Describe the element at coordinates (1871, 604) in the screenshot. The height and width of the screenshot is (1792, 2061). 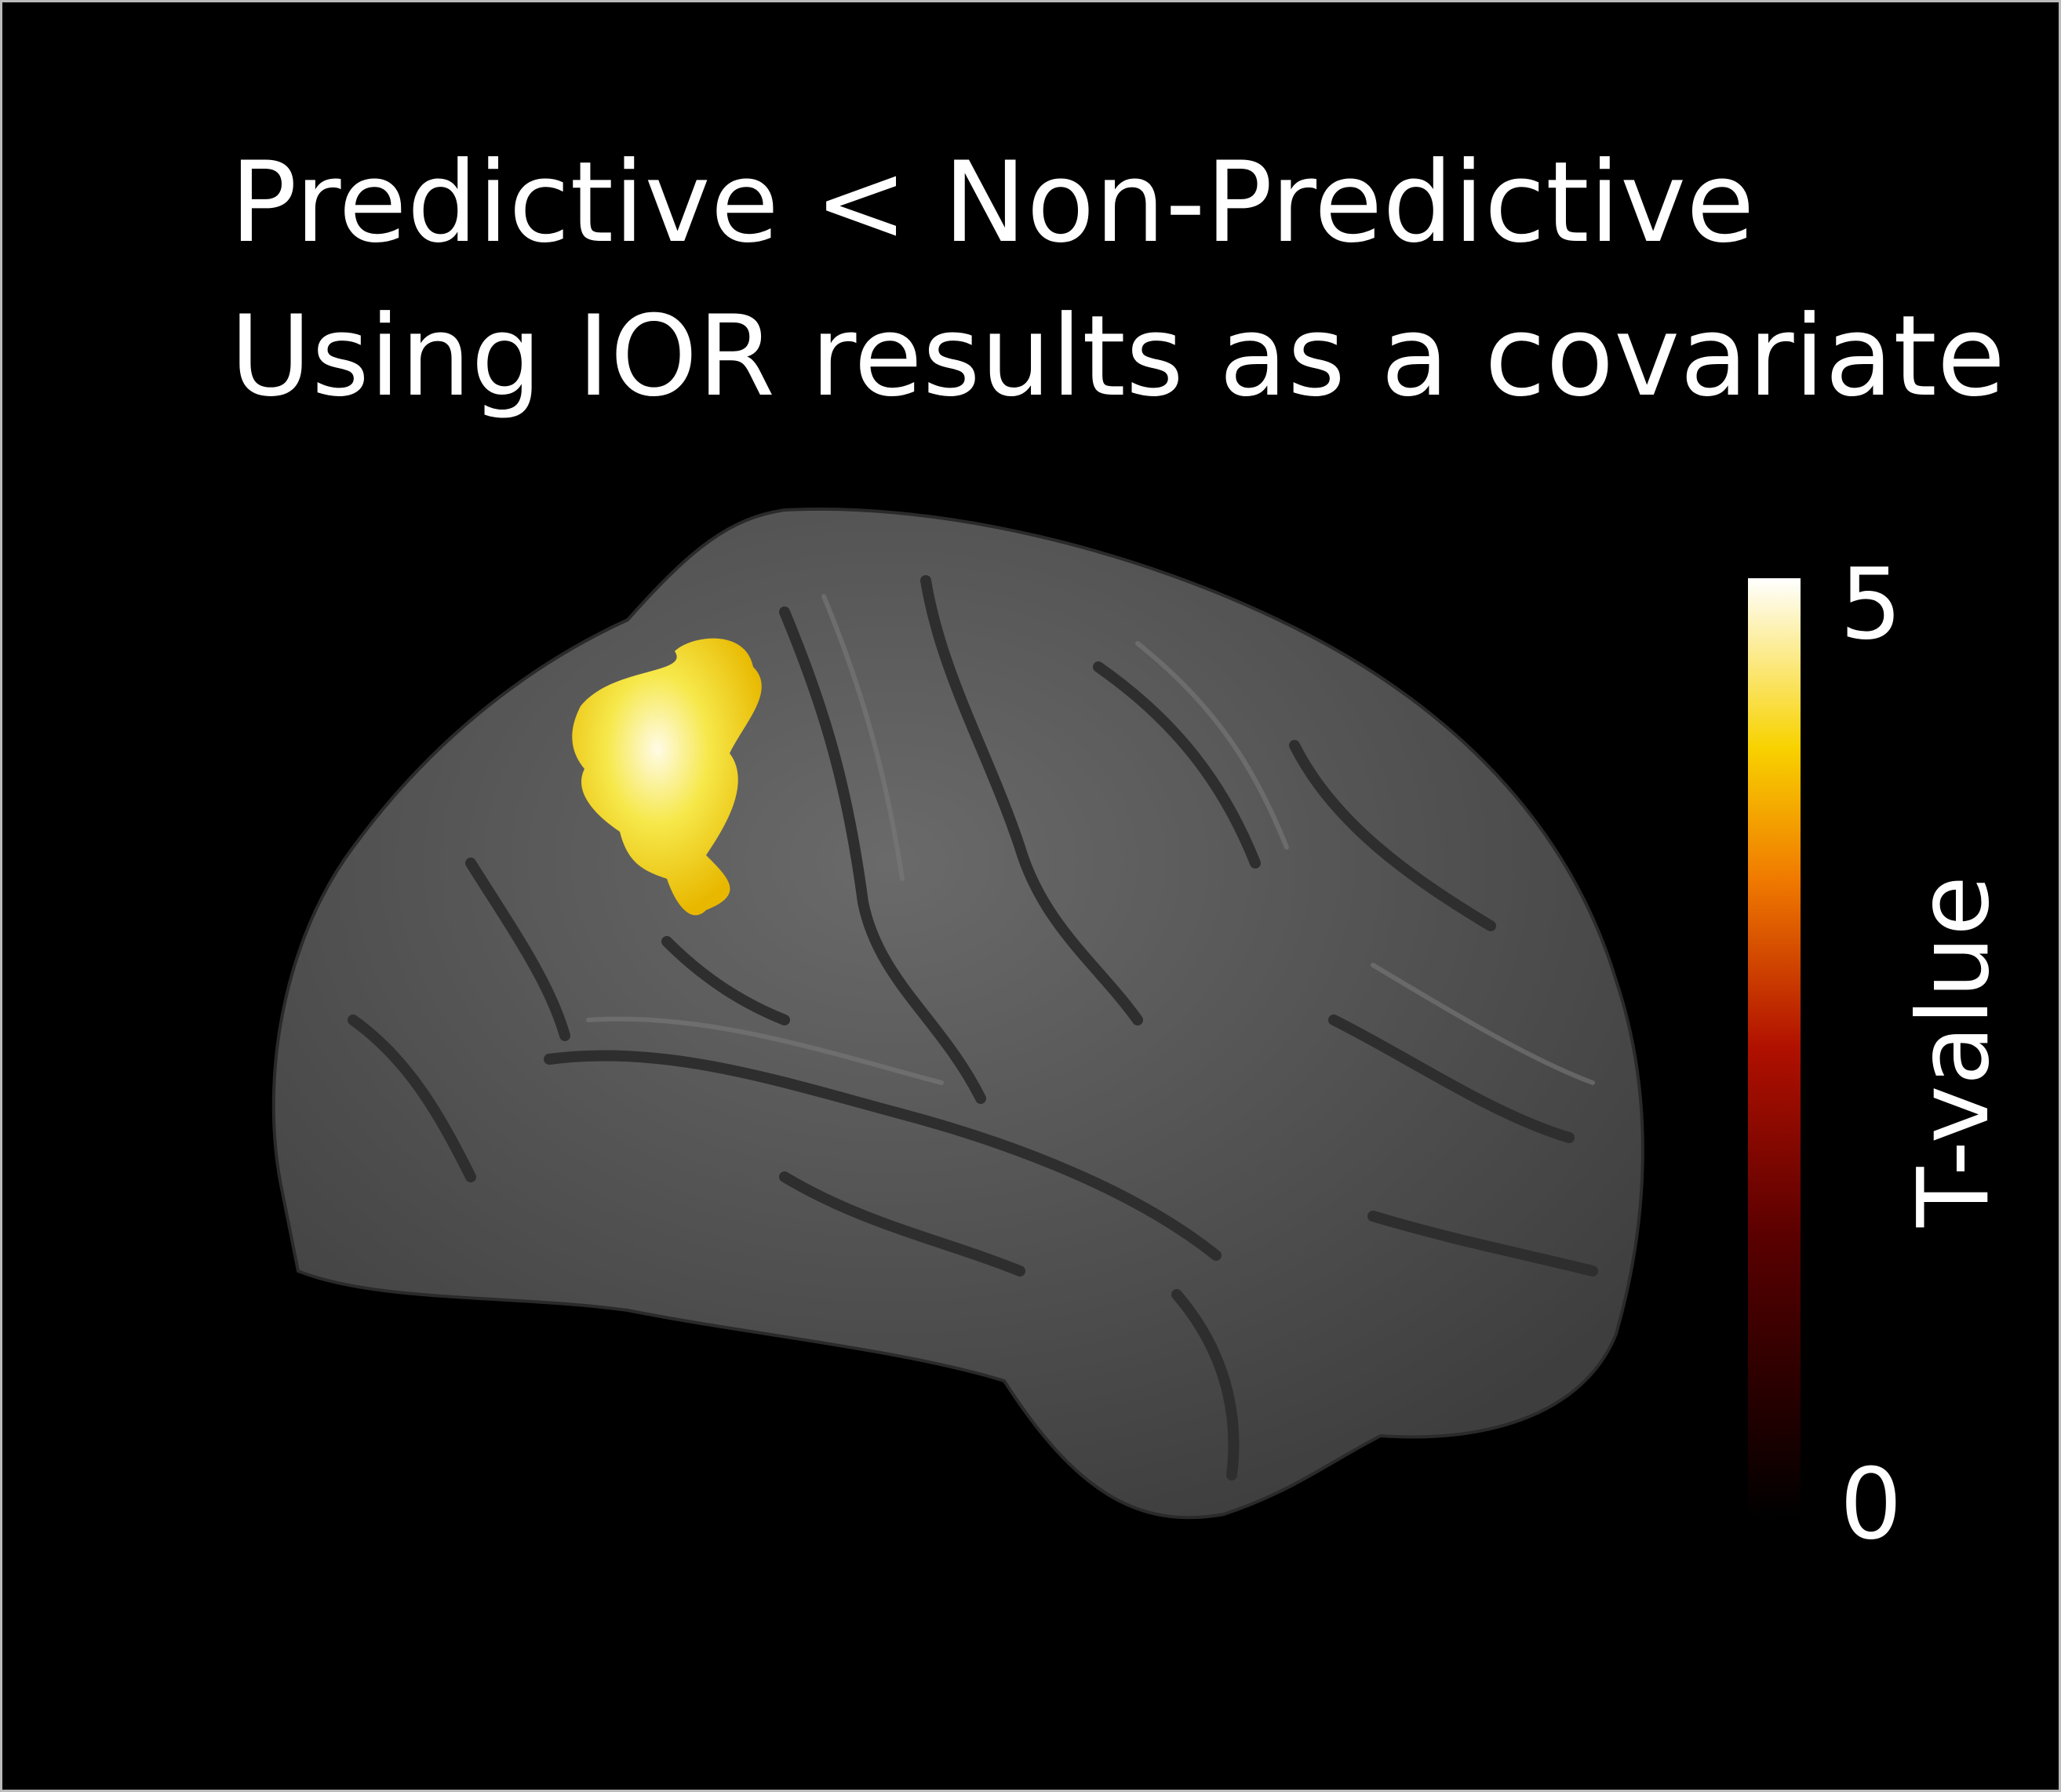
I see `colorbar-tick-label: 5` at that location.